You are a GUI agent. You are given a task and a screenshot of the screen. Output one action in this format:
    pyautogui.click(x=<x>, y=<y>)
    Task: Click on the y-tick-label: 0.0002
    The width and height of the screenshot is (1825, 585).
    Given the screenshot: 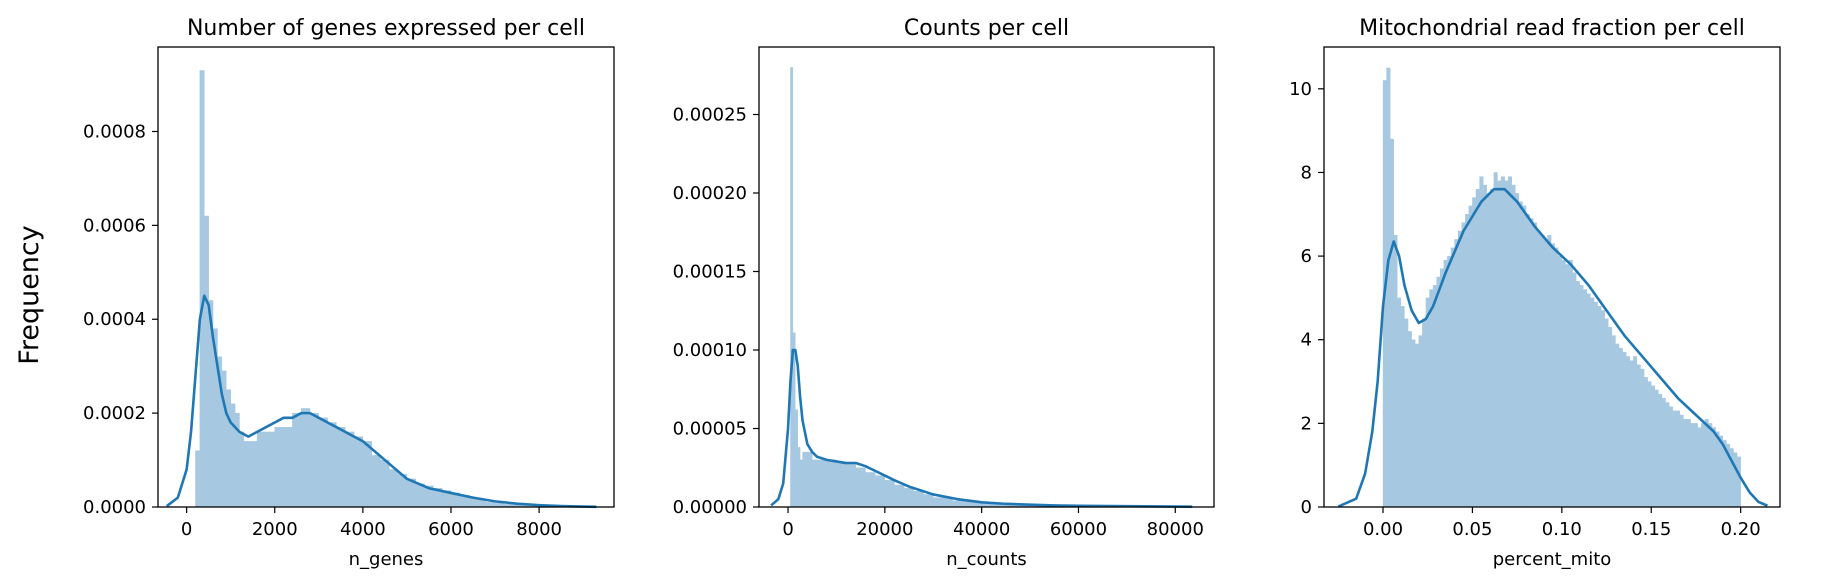 What is the action you would take?
    pyautogui.click(x=114, y=413)
    